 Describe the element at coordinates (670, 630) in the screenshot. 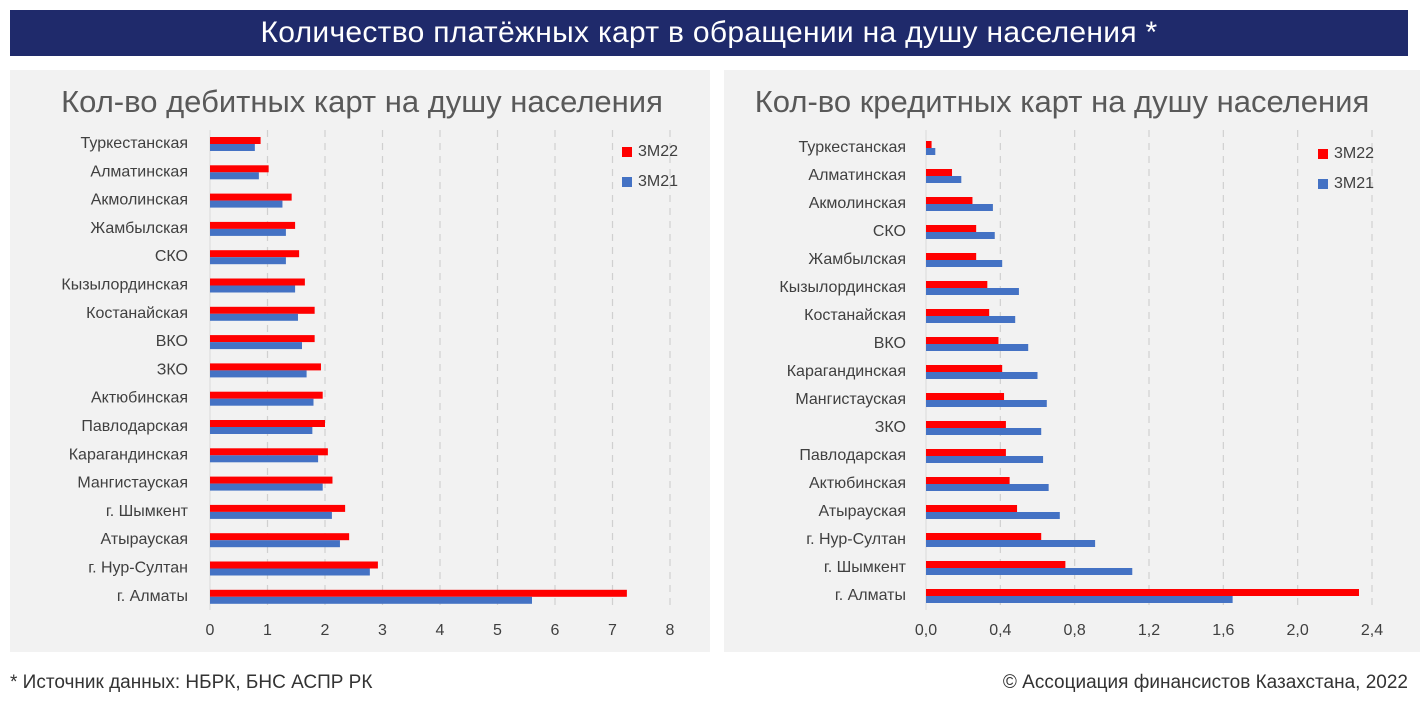

I see `x-tick-label: 8` at that location.